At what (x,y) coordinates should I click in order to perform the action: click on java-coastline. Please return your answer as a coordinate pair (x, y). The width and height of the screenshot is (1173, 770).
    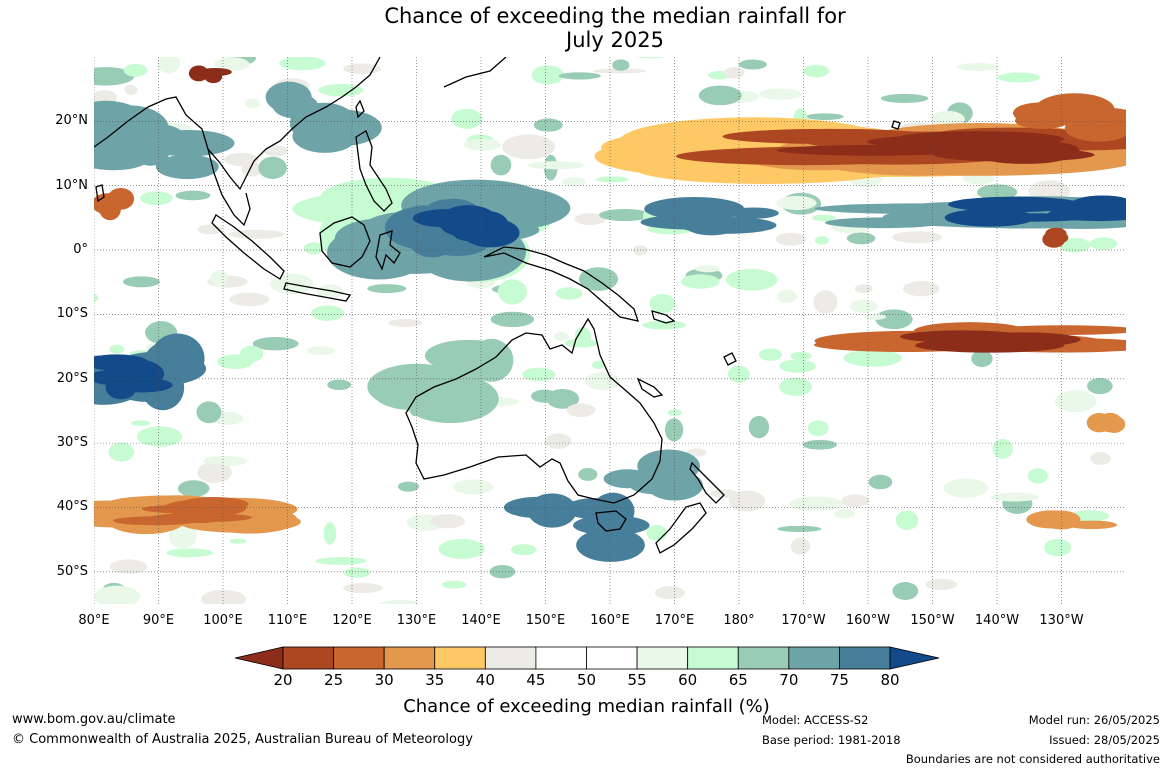
    Looking at the image, I should click on (317, 292).